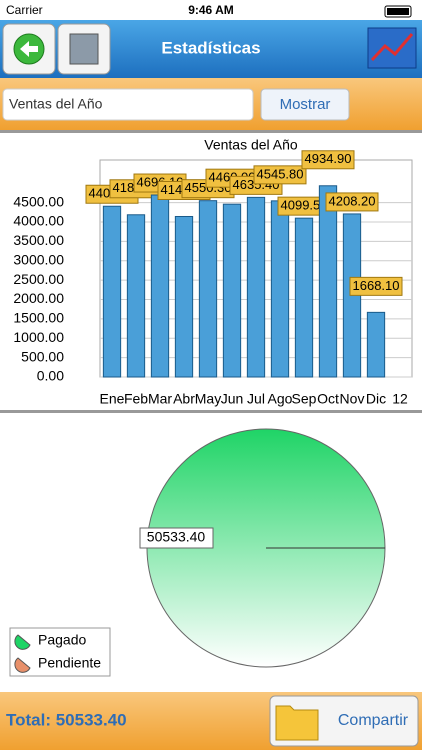 This screenshot has height=755, width=422. I want to click on value-label: 4545.80, so click(280, 173).